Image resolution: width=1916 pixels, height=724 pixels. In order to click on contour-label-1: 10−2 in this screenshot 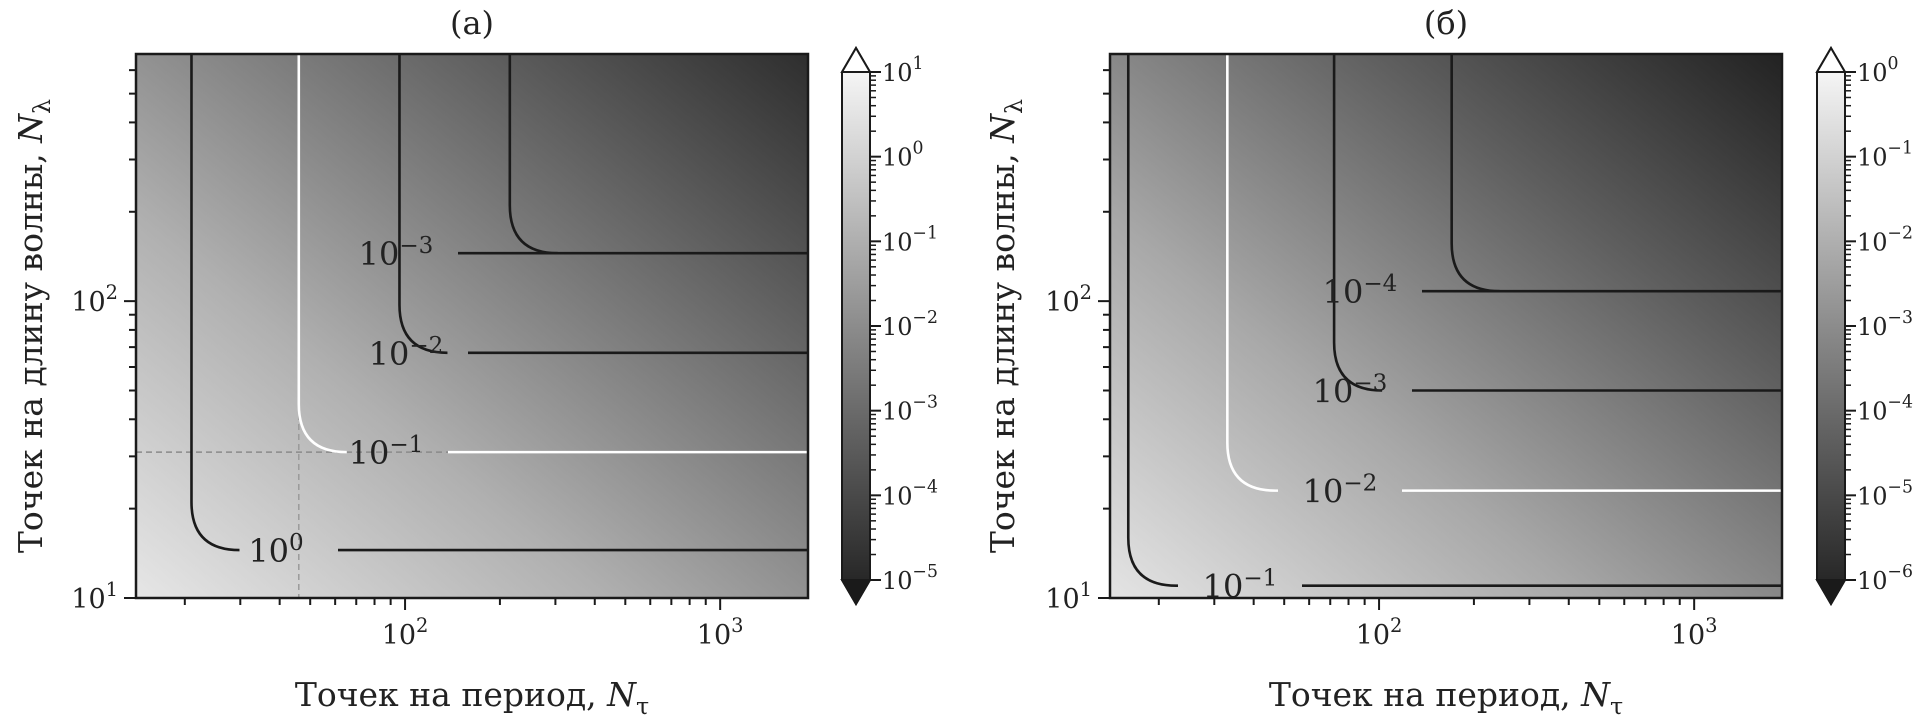, I will do `click(1340, 491)`.